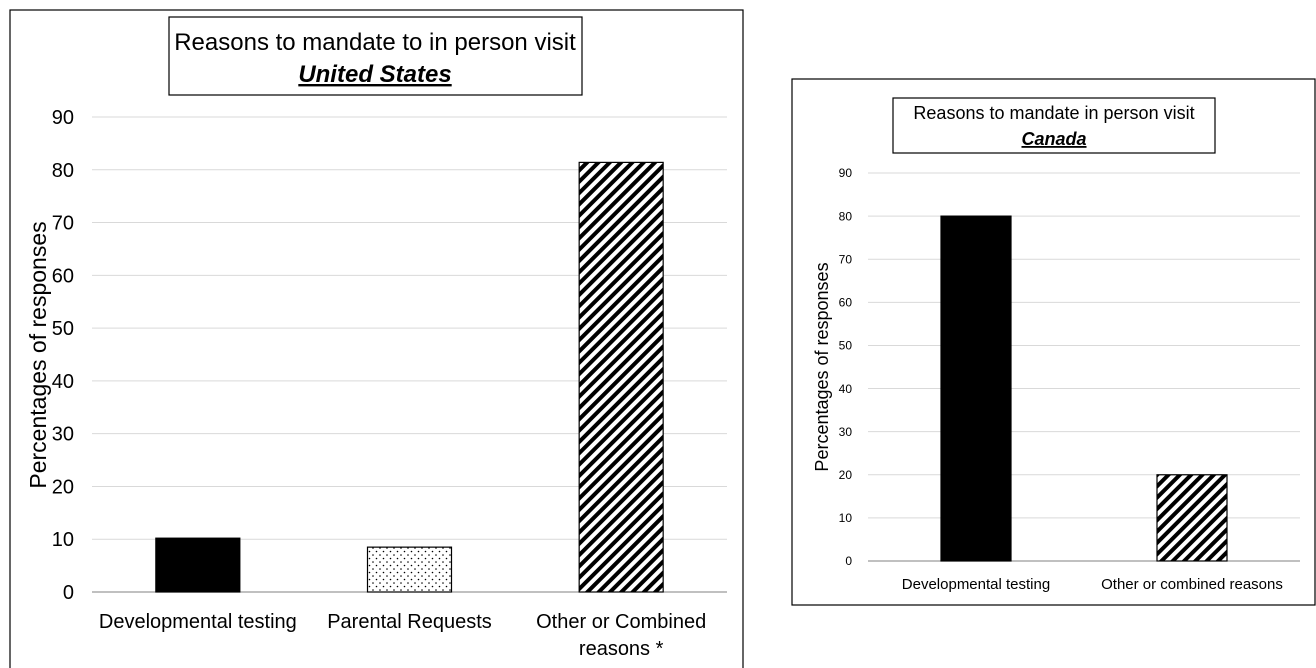  What do you see at coordinates (198, 622) in the screenshot?
I see `us-x-tick-label: Developmental testing` at bounding box center [198, 622].